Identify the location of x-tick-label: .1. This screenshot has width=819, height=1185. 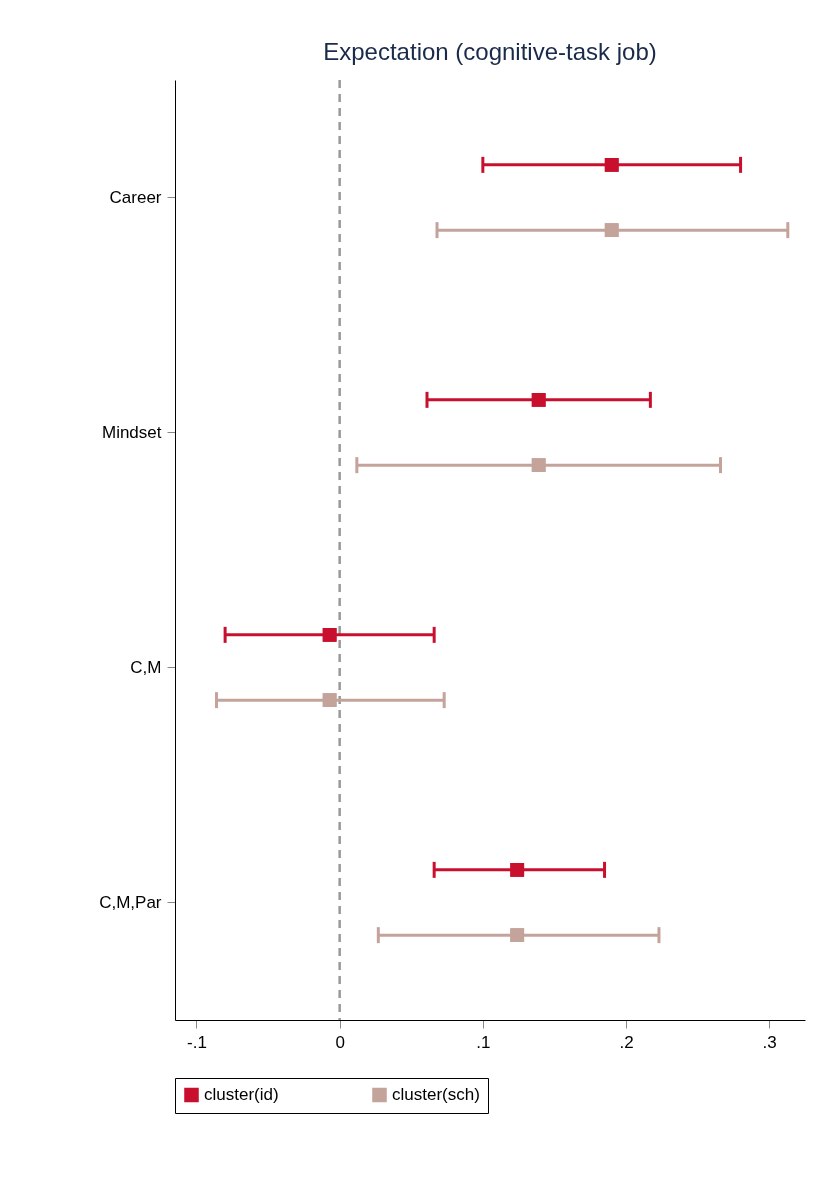
(483, 1042).